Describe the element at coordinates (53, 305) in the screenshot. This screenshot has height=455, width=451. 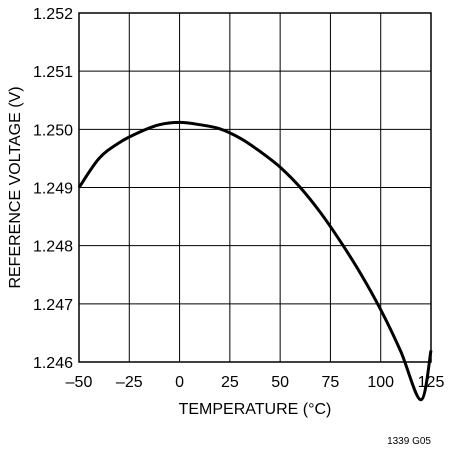
I see `y-tick-label: 1.247` at that location.